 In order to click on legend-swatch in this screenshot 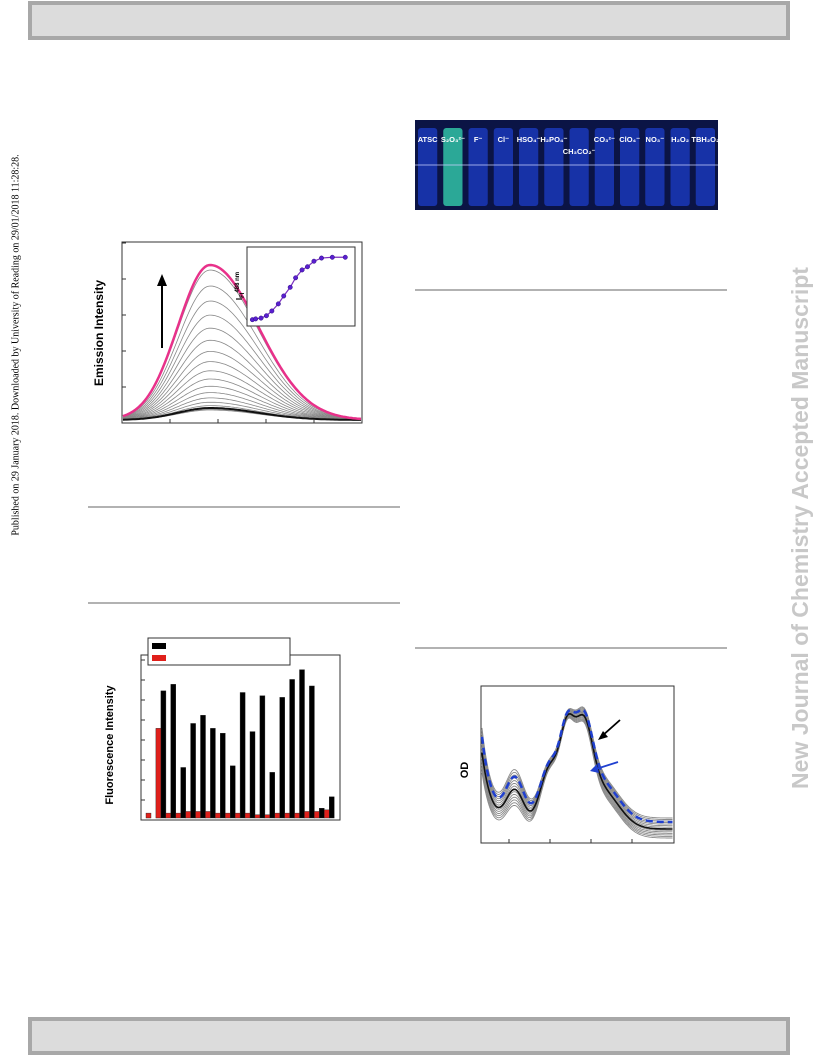, I will do `click(159, 658)`.